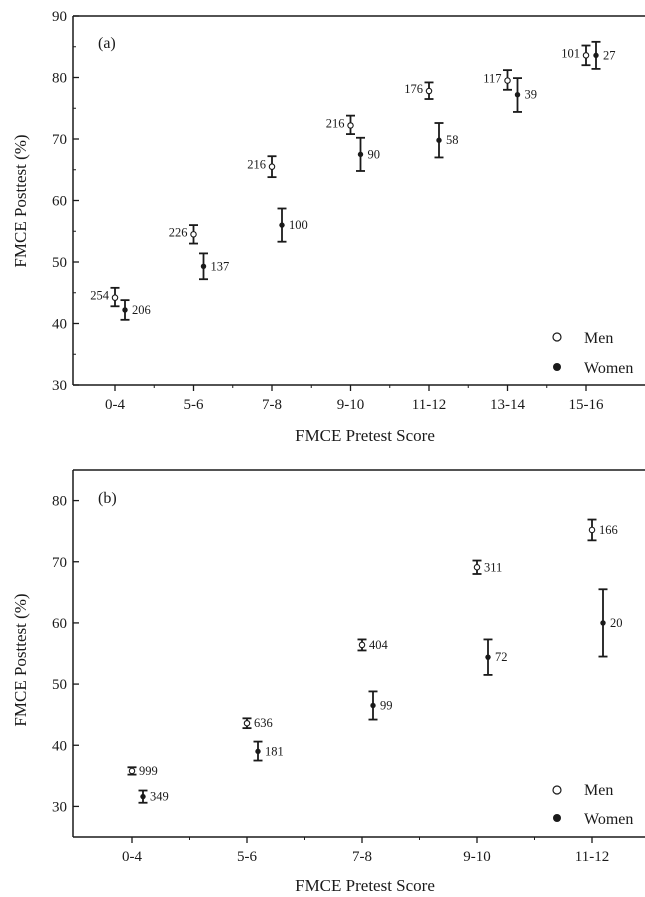 Image resolution: width=645 pixels, height=897 pixels. Describe the element at coordinates (586, 405) in the screenshot. I see `x-tick-label: 15-16` at that location.